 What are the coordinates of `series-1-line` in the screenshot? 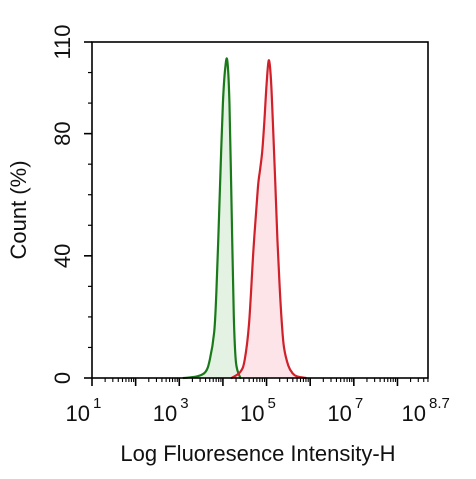 It's located at (212, 218).